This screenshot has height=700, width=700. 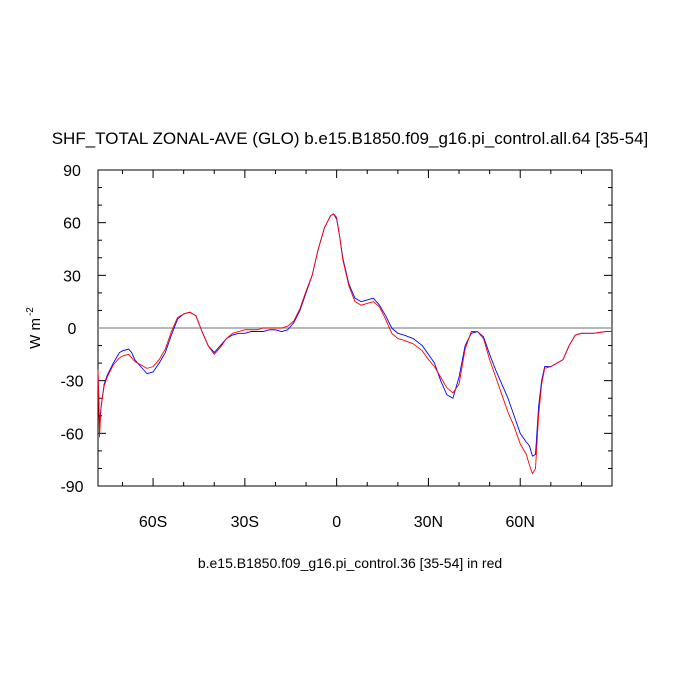 What do you see at coordinates (245, 522) in the screenshot?
I see `x-tick-label: 30S` at bounding box center [245, 522].